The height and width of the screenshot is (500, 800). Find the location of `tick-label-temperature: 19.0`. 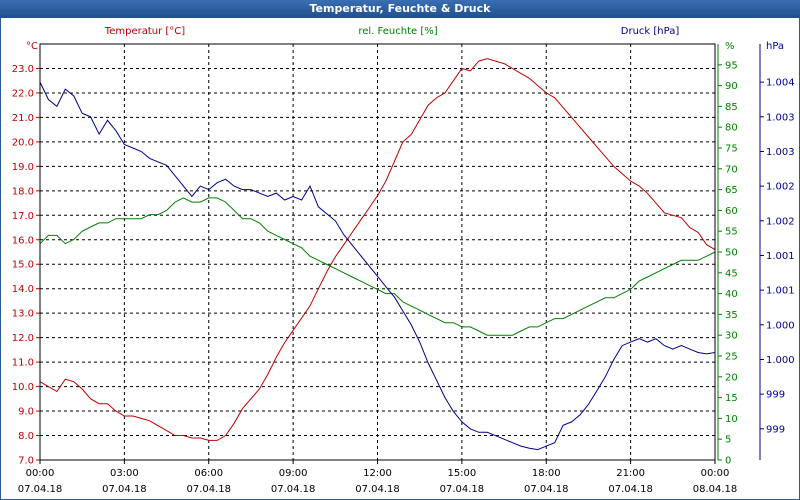

tick-label-temperature: 19.0 is located at coordinates (23, 167).